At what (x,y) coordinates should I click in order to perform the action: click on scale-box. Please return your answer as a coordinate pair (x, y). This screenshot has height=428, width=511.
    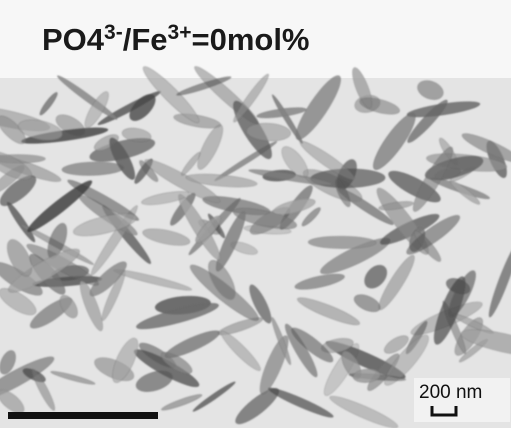
    Looking at the image, I should click on (462, 400).